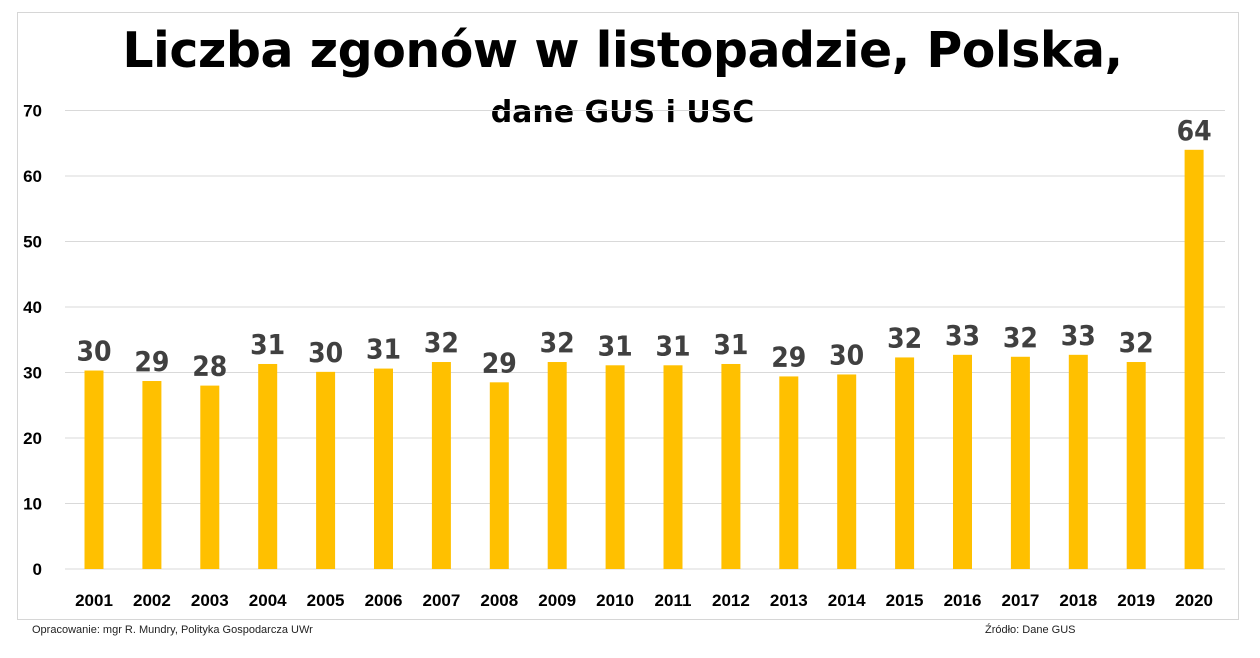 The height and width of the screenshot is (658, 1260). I want to click on y-tick-label: 70, so click(32, 111).